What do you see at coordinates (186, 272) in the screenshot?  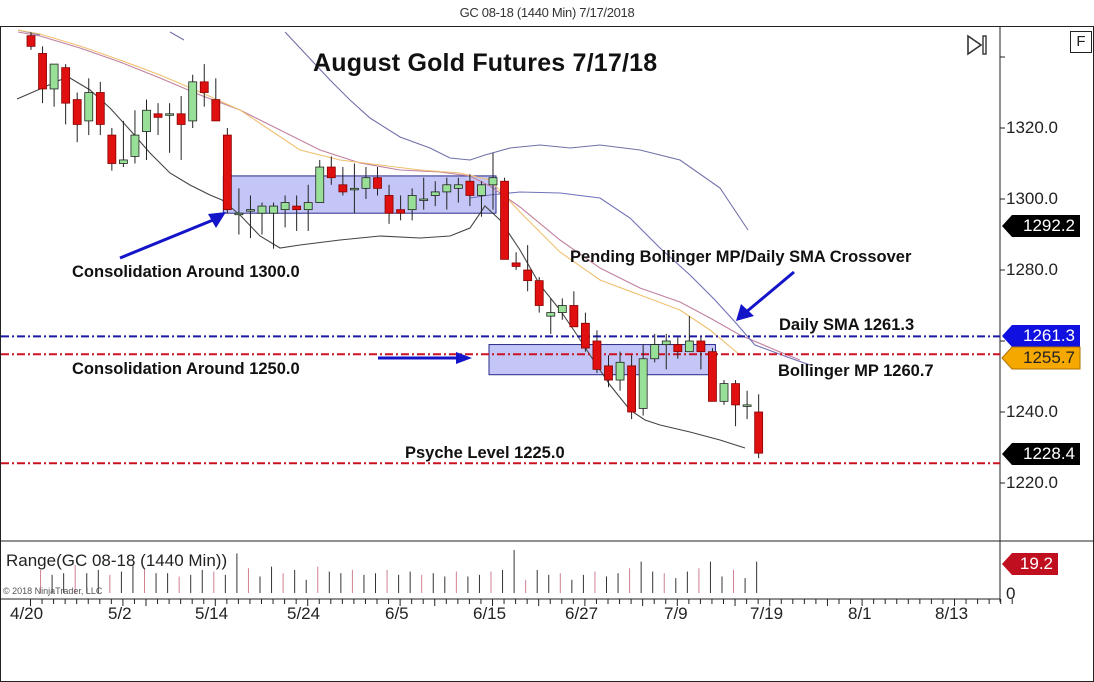 I see `annotation-consolidation-1300: Consolidation Around 1300.0` at bounding box center [186, 272].